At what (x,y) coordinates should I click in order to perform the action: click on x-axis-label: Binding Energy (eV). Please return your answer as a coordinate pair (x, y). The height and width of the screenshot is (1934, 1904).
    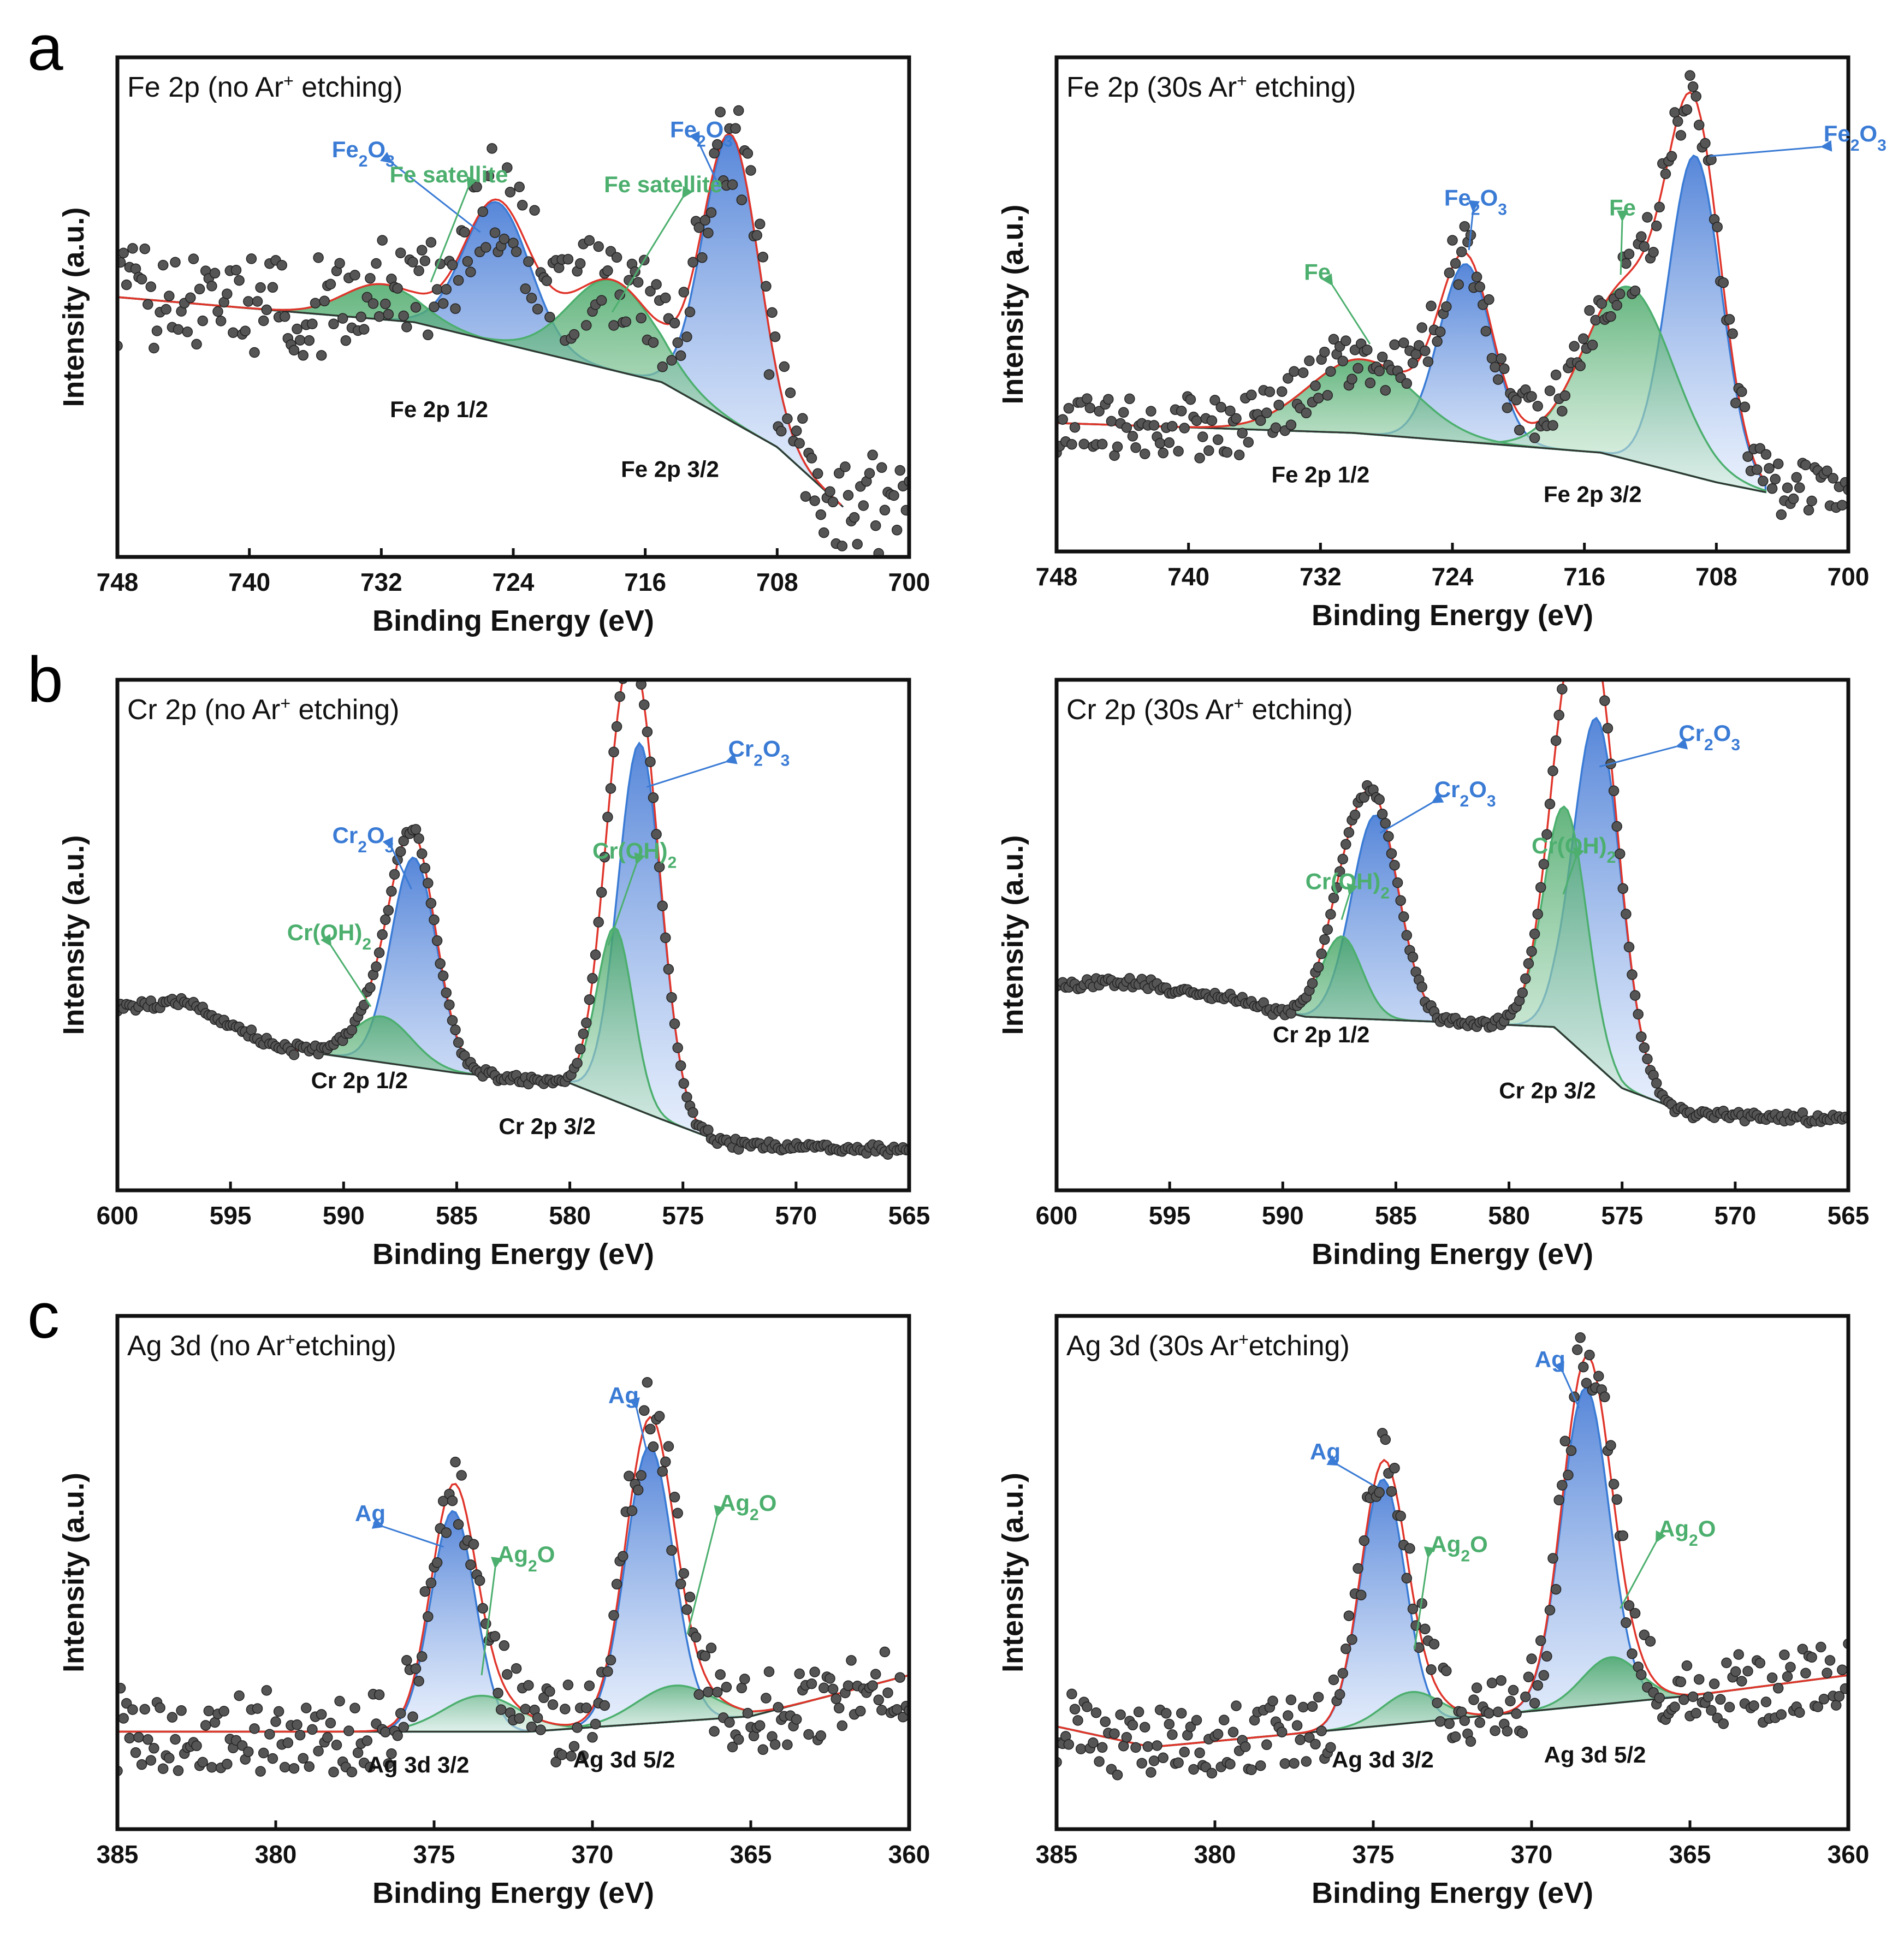
    Looking at the image, I should click on (1452, 616).